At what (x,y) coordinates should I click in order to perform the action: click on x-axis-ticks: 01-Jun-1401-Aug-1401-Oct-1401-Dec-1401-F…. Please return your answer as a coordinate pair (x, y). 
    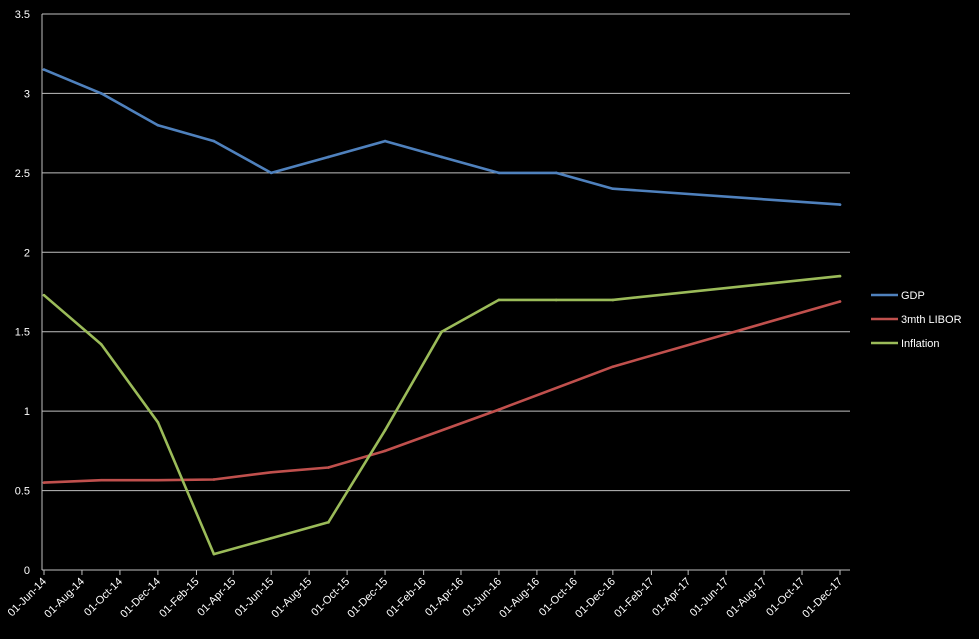
    Looking at the image, I should click on (425, 595).